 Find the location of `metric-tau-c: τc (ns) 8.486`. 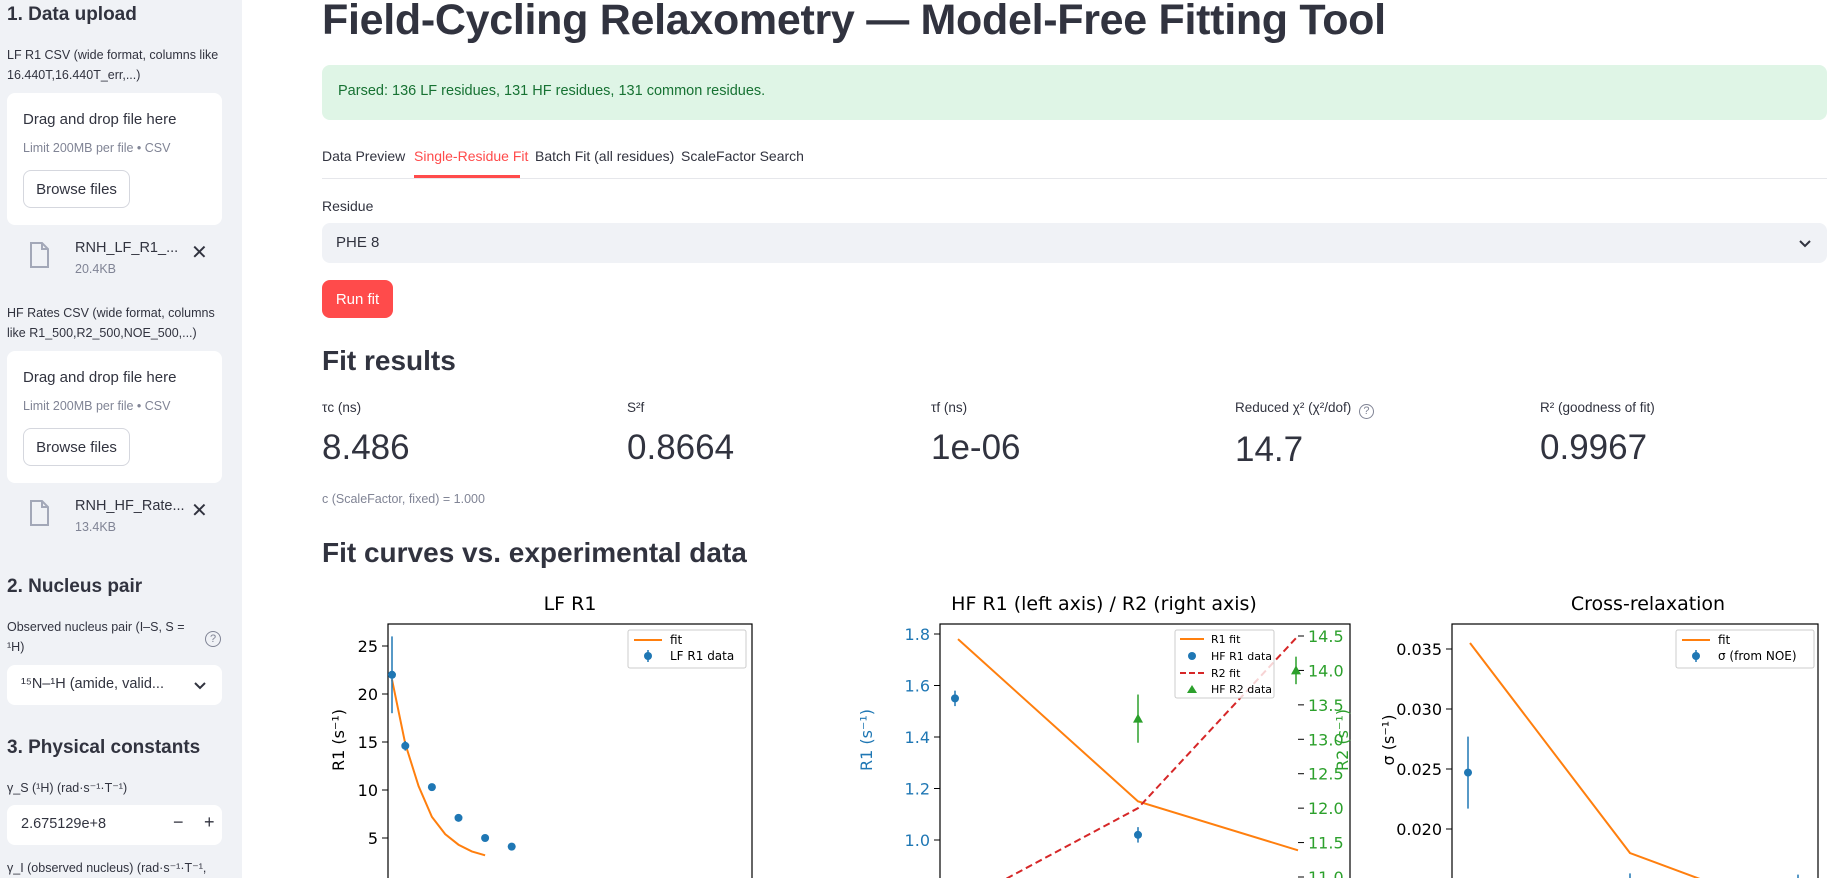

metric-tau-c: τc (ns) 8.486 is located at coordinates (467, 434).